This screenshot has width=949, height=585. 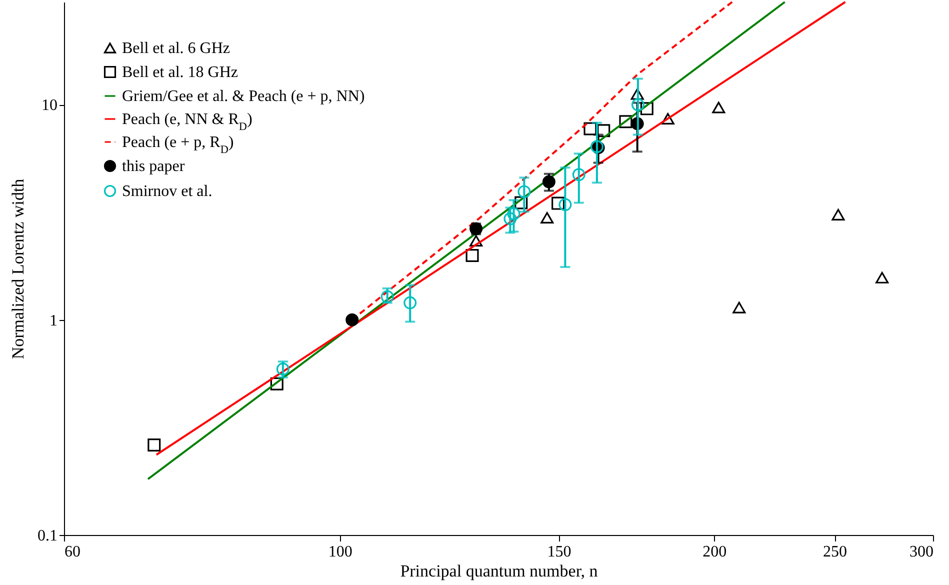 What do you see at coordinates (180, 72) in the screenshot?
I see `legend-label: Bell et al. 18 GHz` at bounding box center [180, 72].